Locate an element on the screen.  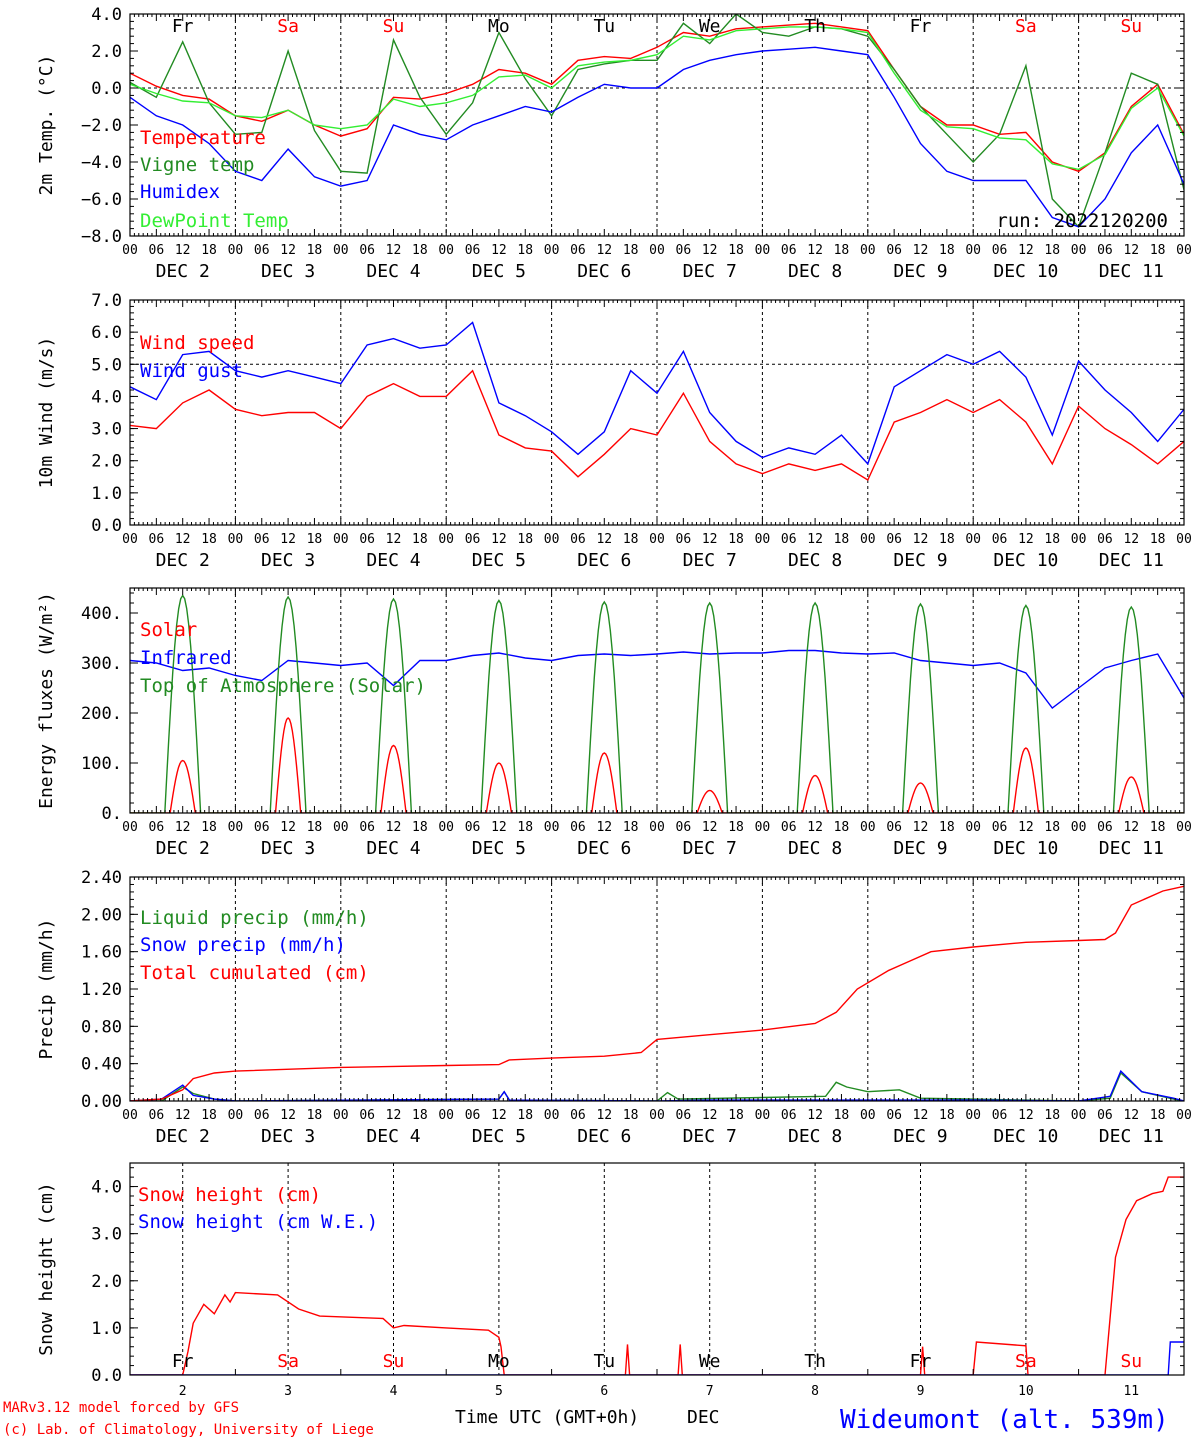
y-tick-label: 7.0 is located at coordinates (106, 301).